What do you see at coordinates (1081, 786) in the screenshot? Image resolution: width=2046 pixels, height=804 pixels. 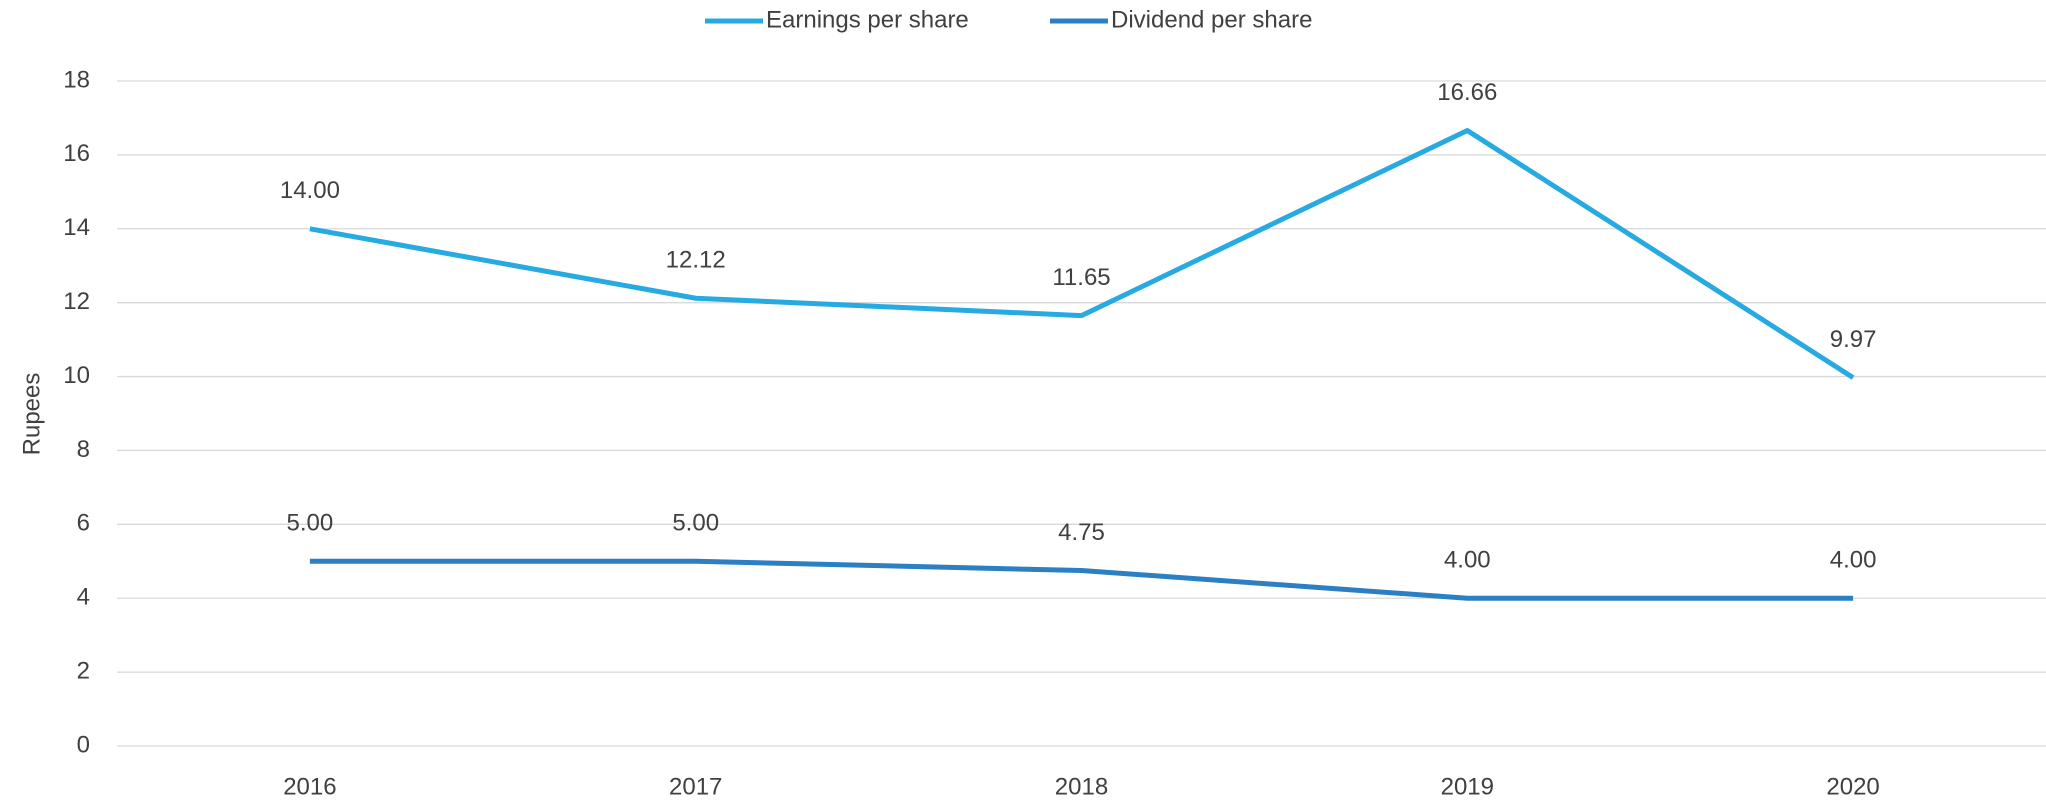 I see `x-tick-label: 2018` at bounding box center [1081, 786].